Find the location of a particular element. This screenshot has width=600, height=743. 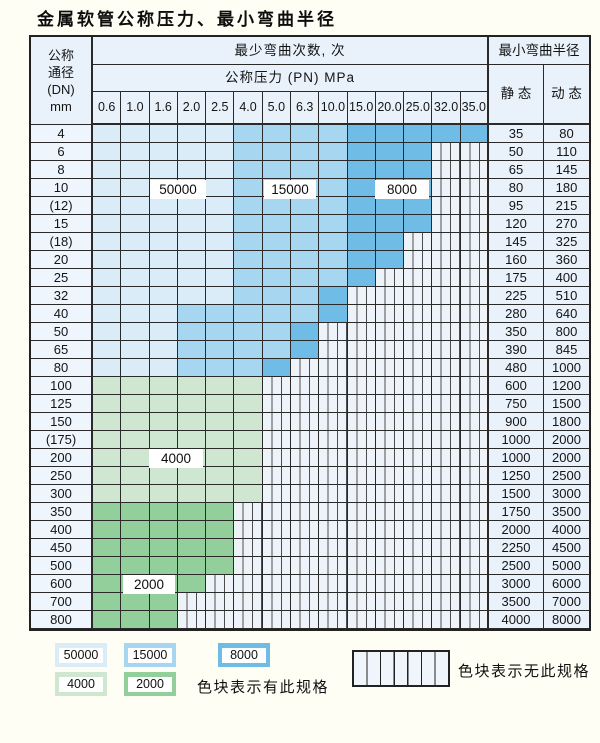

dynamic-cell: 8000 is located at coordinates (566, 620).